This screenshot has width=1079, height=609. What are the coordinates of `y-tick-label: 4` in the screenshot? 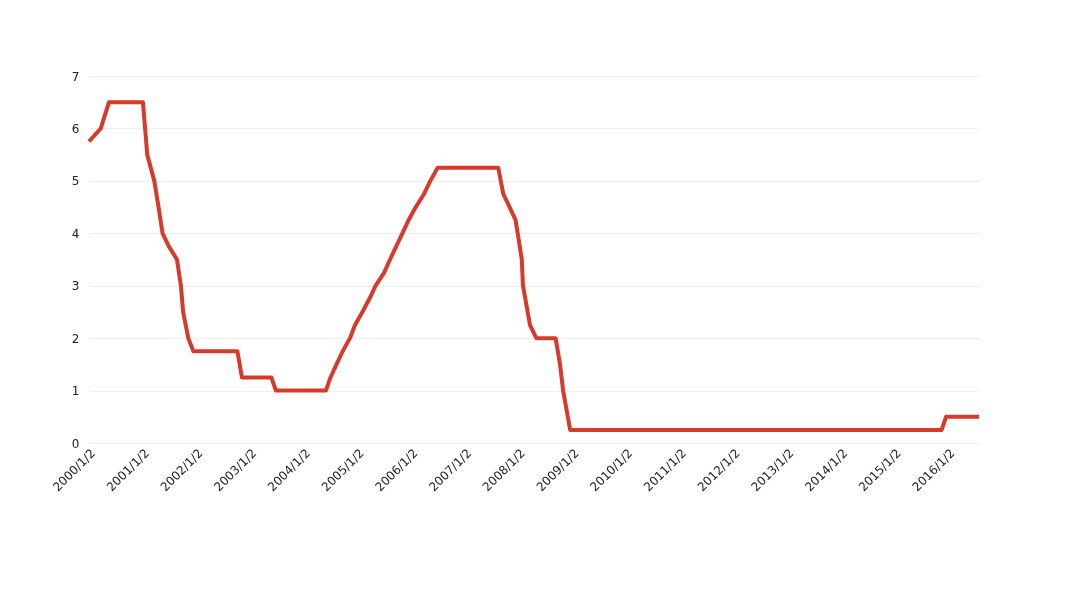 It's located at (75, 233).